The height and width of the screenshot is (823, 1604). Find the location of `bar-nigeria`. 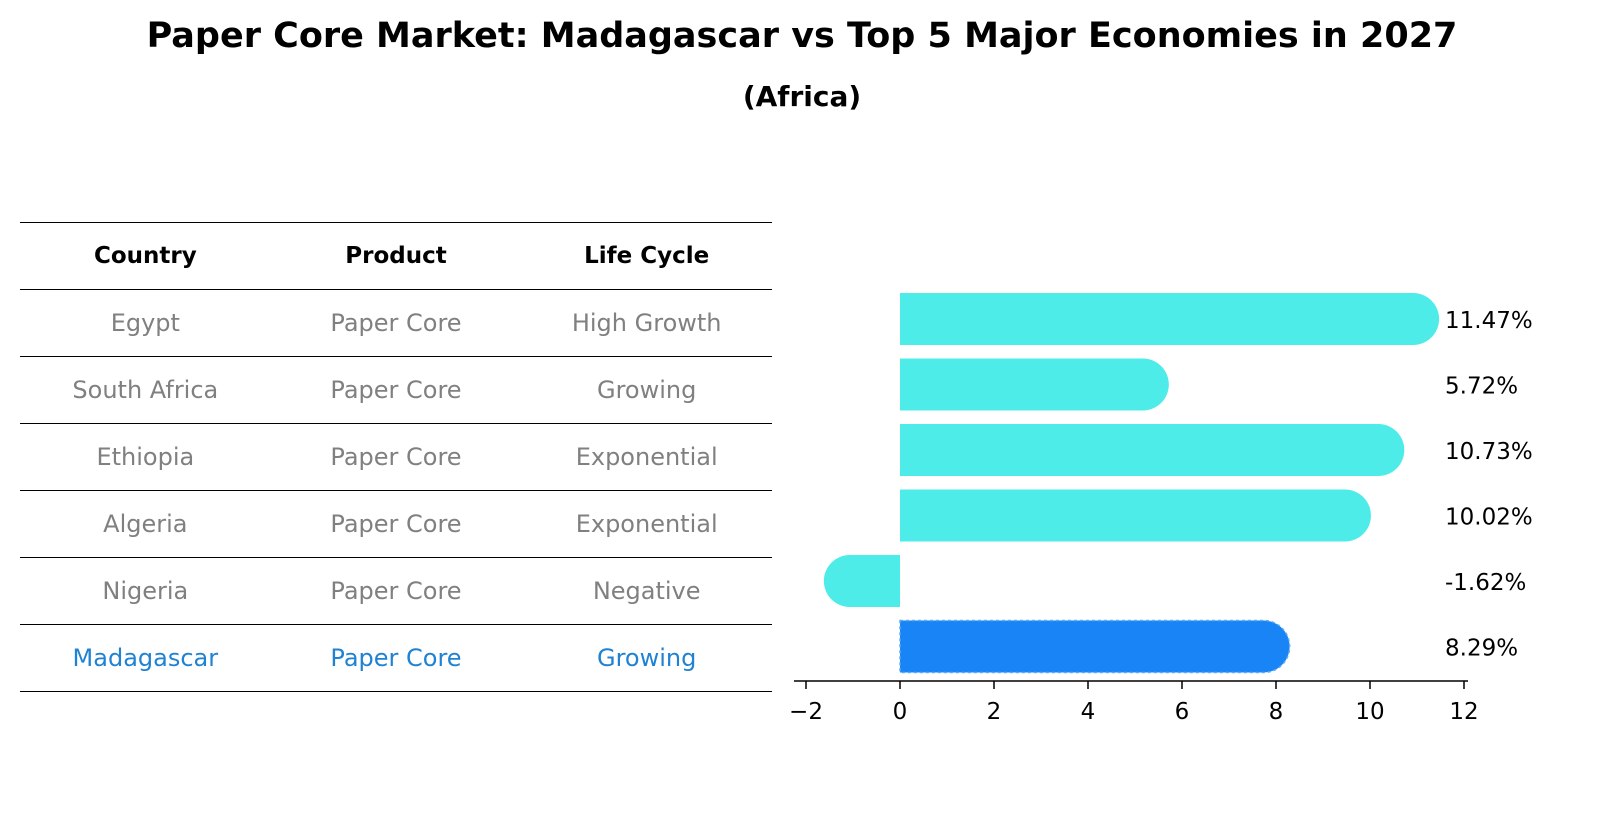

bar-nigeria is located at coordinates (861, 581).